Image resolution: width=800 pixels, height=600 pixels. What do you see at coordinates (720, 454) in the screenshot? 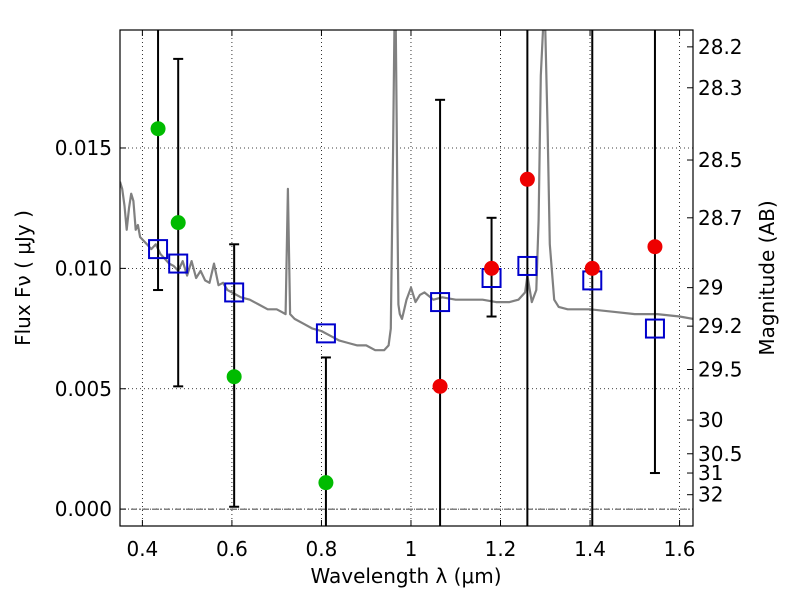
I see `y2-tick-label: 30.5` at bounding box center [720, 454].